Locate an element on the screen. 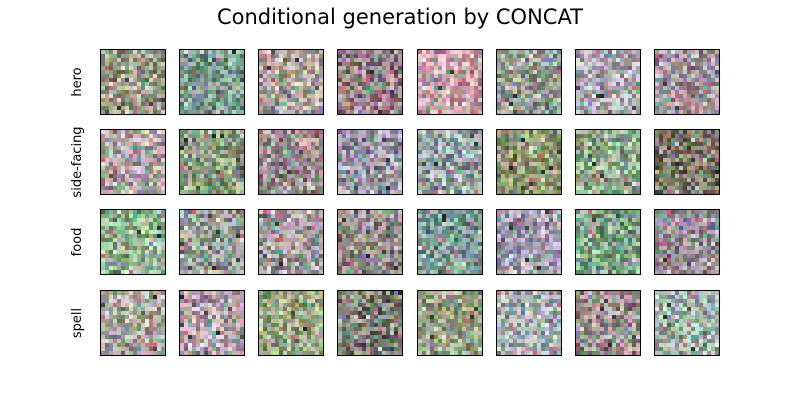 This screenshot has width=800, height=400. row-label-hero: hero is located at coordinates (77, 82).